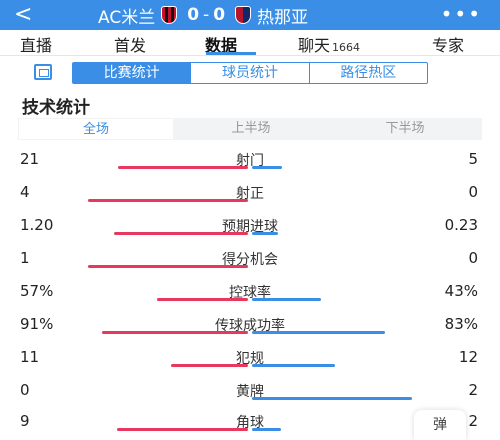 This screenshot has width=500, height=440. What do you see at coordinates (250, 161) in the screenshot?
I see `stat-label: 射门` at bounding box center [250, 161].